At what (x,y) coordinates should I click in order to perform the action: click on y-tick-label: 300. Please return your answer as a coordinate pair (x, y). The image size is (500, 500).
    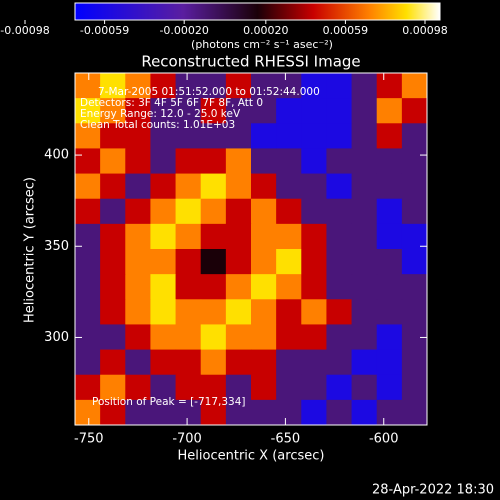
    Looking at the image, I should click on (56, 337).